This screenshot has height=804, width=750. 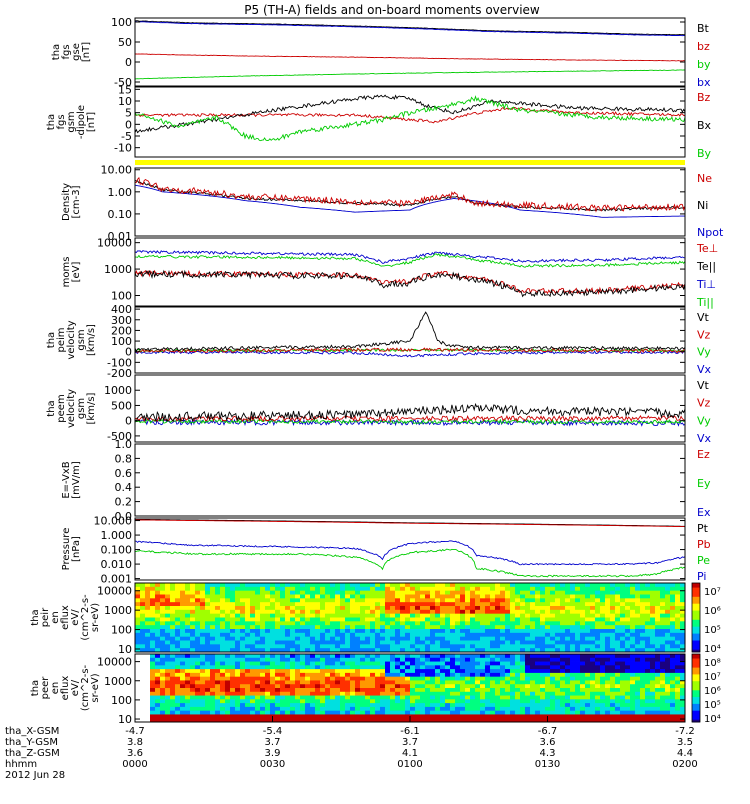 What do you see at coordinates (696, 639) in the screenshot?
I see `colorbar-segment` at bounding box center [696, 639].